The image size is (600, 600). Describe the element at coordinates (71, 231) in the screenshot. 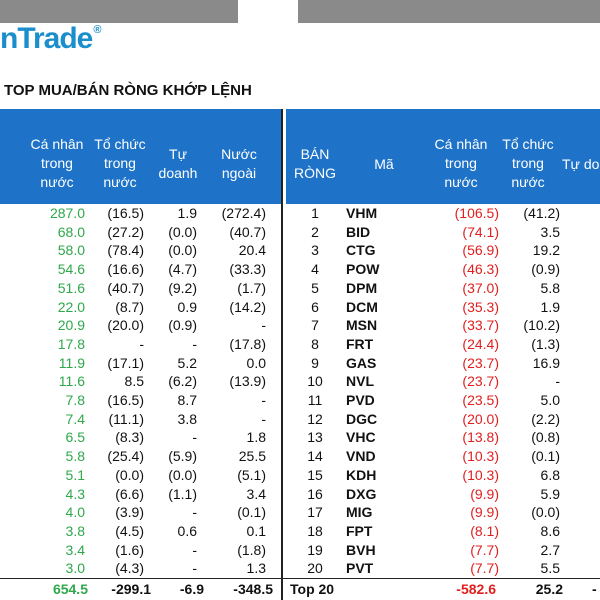

I see `individual-domestic-cell: 68.0` at that location.